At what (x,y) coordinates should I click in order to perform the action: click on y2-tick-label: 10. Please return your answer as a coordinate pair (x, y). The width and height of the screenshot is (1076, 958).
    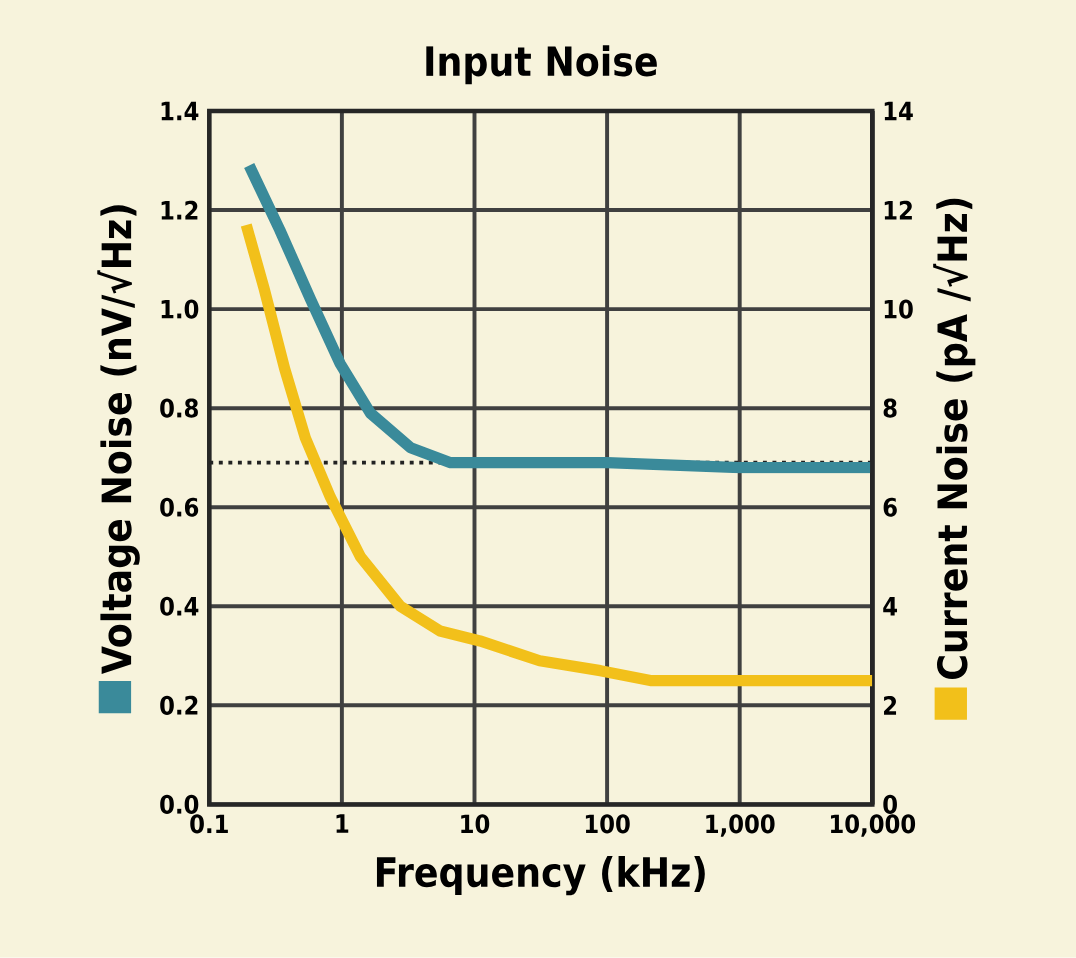
    Looking at the image, I should click on (898, 309).